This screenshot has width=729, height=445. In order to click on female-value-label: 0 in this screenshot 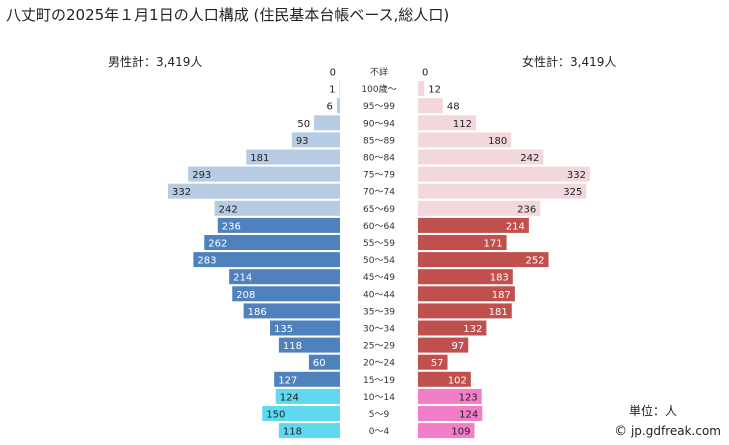, I will do `click(425, 73)`.